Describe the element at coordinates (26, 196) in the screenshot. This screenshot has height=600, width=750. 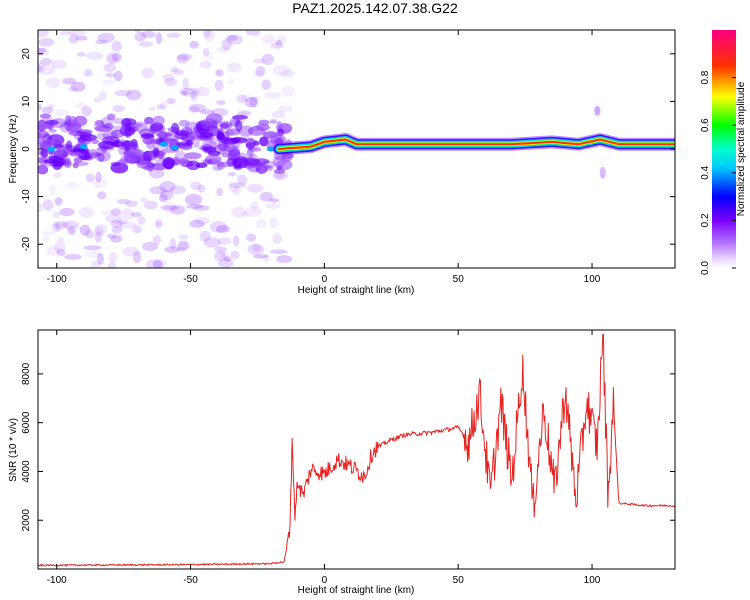
I see `spectrogram-y-tick-label: -10` at that location.